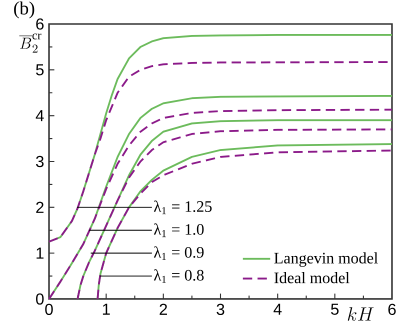 This screenshot has width=399, height=331. What do you see at coordinates (179, 253) in the screenshot?
I see `annotation: λ$_{1}$ = 0.9` at bounding box center [179, 253].